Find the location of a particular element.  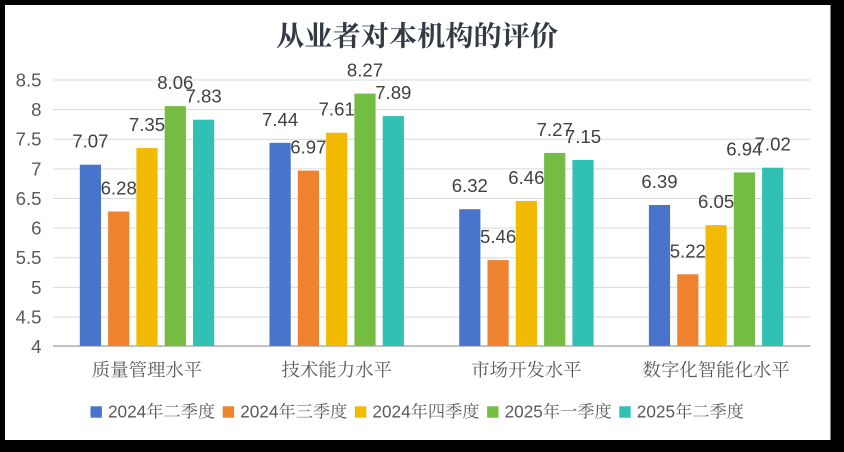

svg-text: 7.35 is located at coordinates (147, 124).